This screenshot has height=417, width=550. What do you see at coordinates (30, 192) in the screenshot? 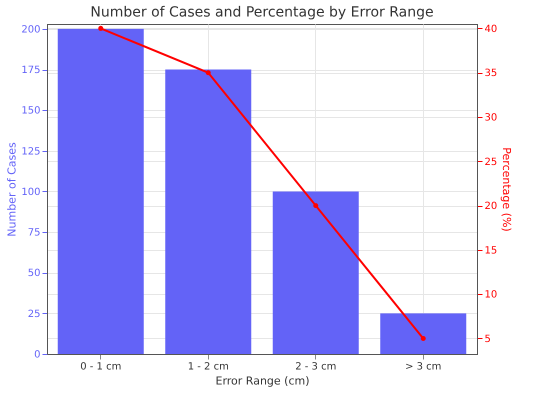
I see `y-tick-label: 100` at bounding box center [30, 192].